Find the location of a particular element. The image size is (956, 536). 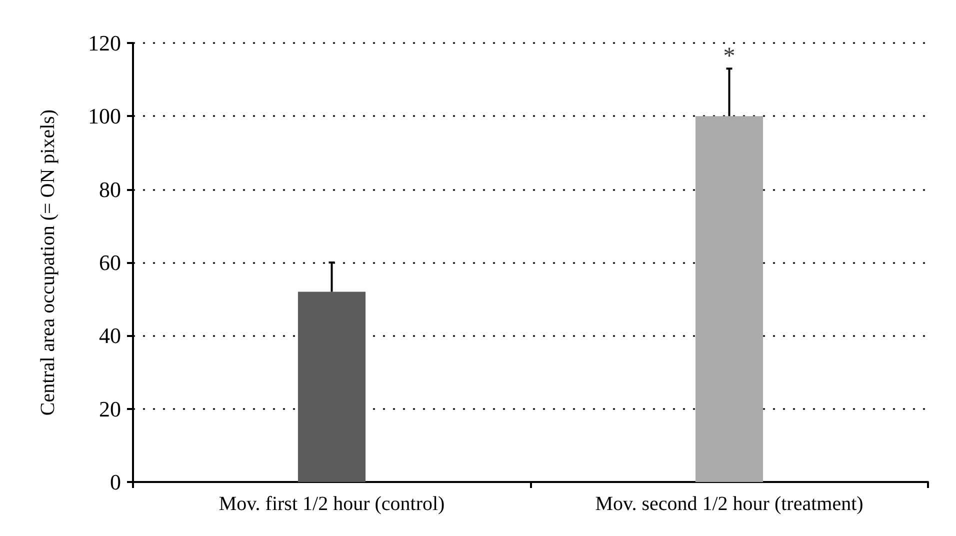

annotation: * is located at coordinates (729, 57).